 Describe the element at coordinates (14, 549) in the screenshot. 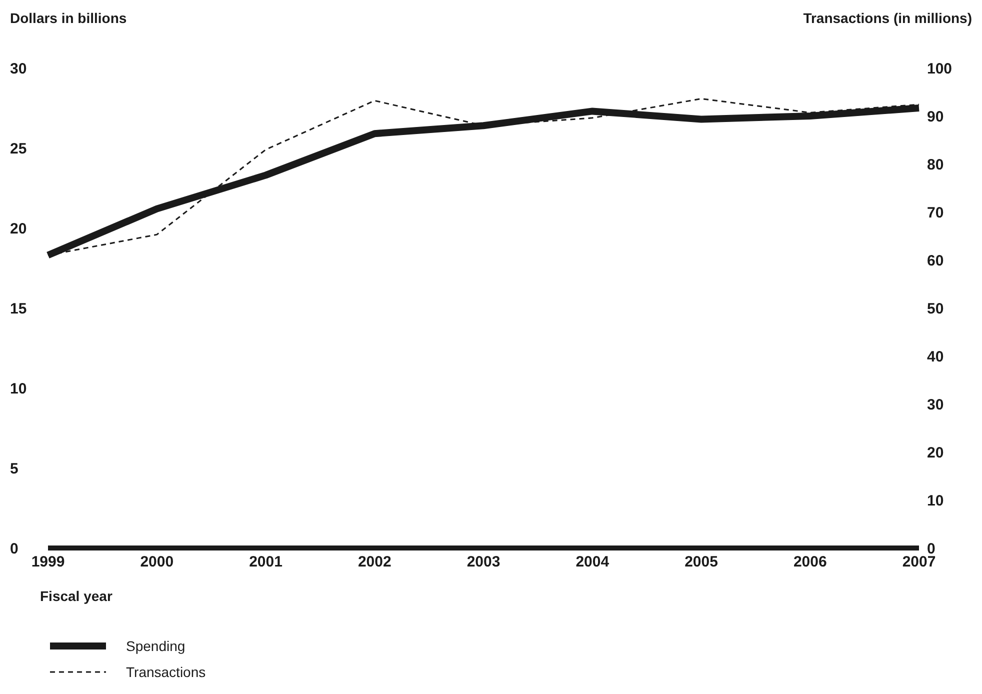

I see `y-tick-label: 0` at that location.